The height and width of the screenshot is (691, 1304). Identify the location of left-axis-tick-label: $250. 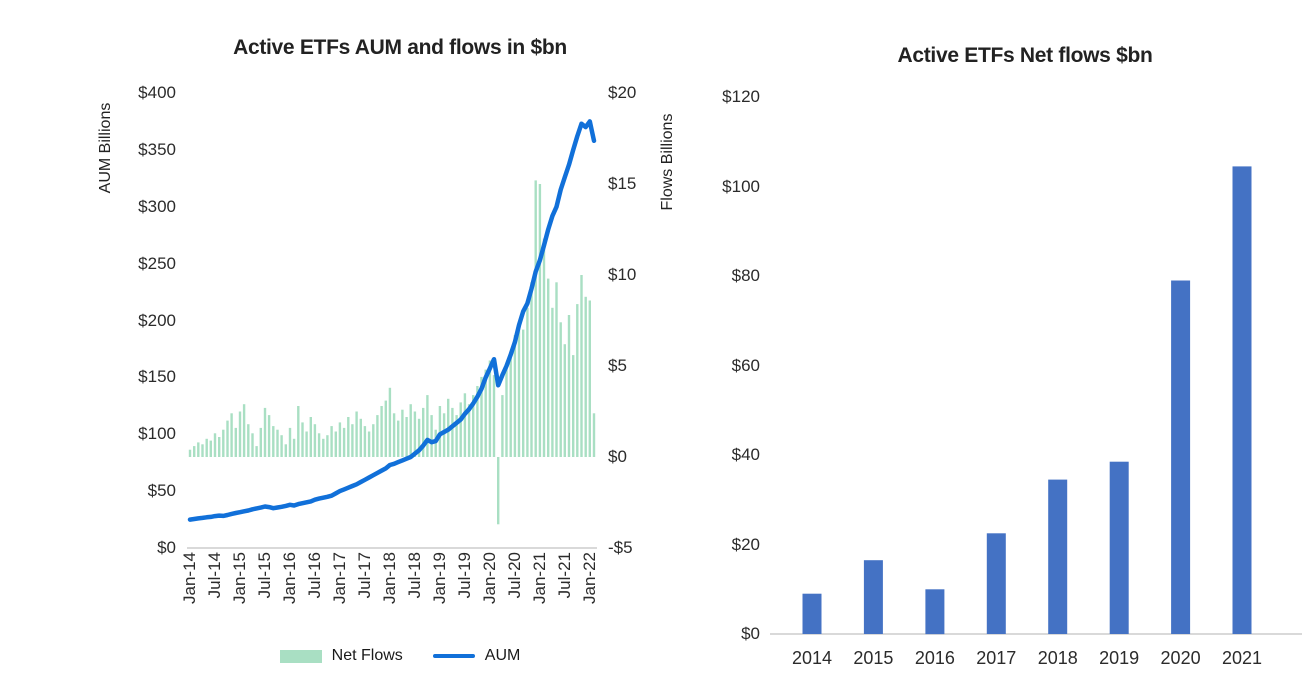
(157, 263).